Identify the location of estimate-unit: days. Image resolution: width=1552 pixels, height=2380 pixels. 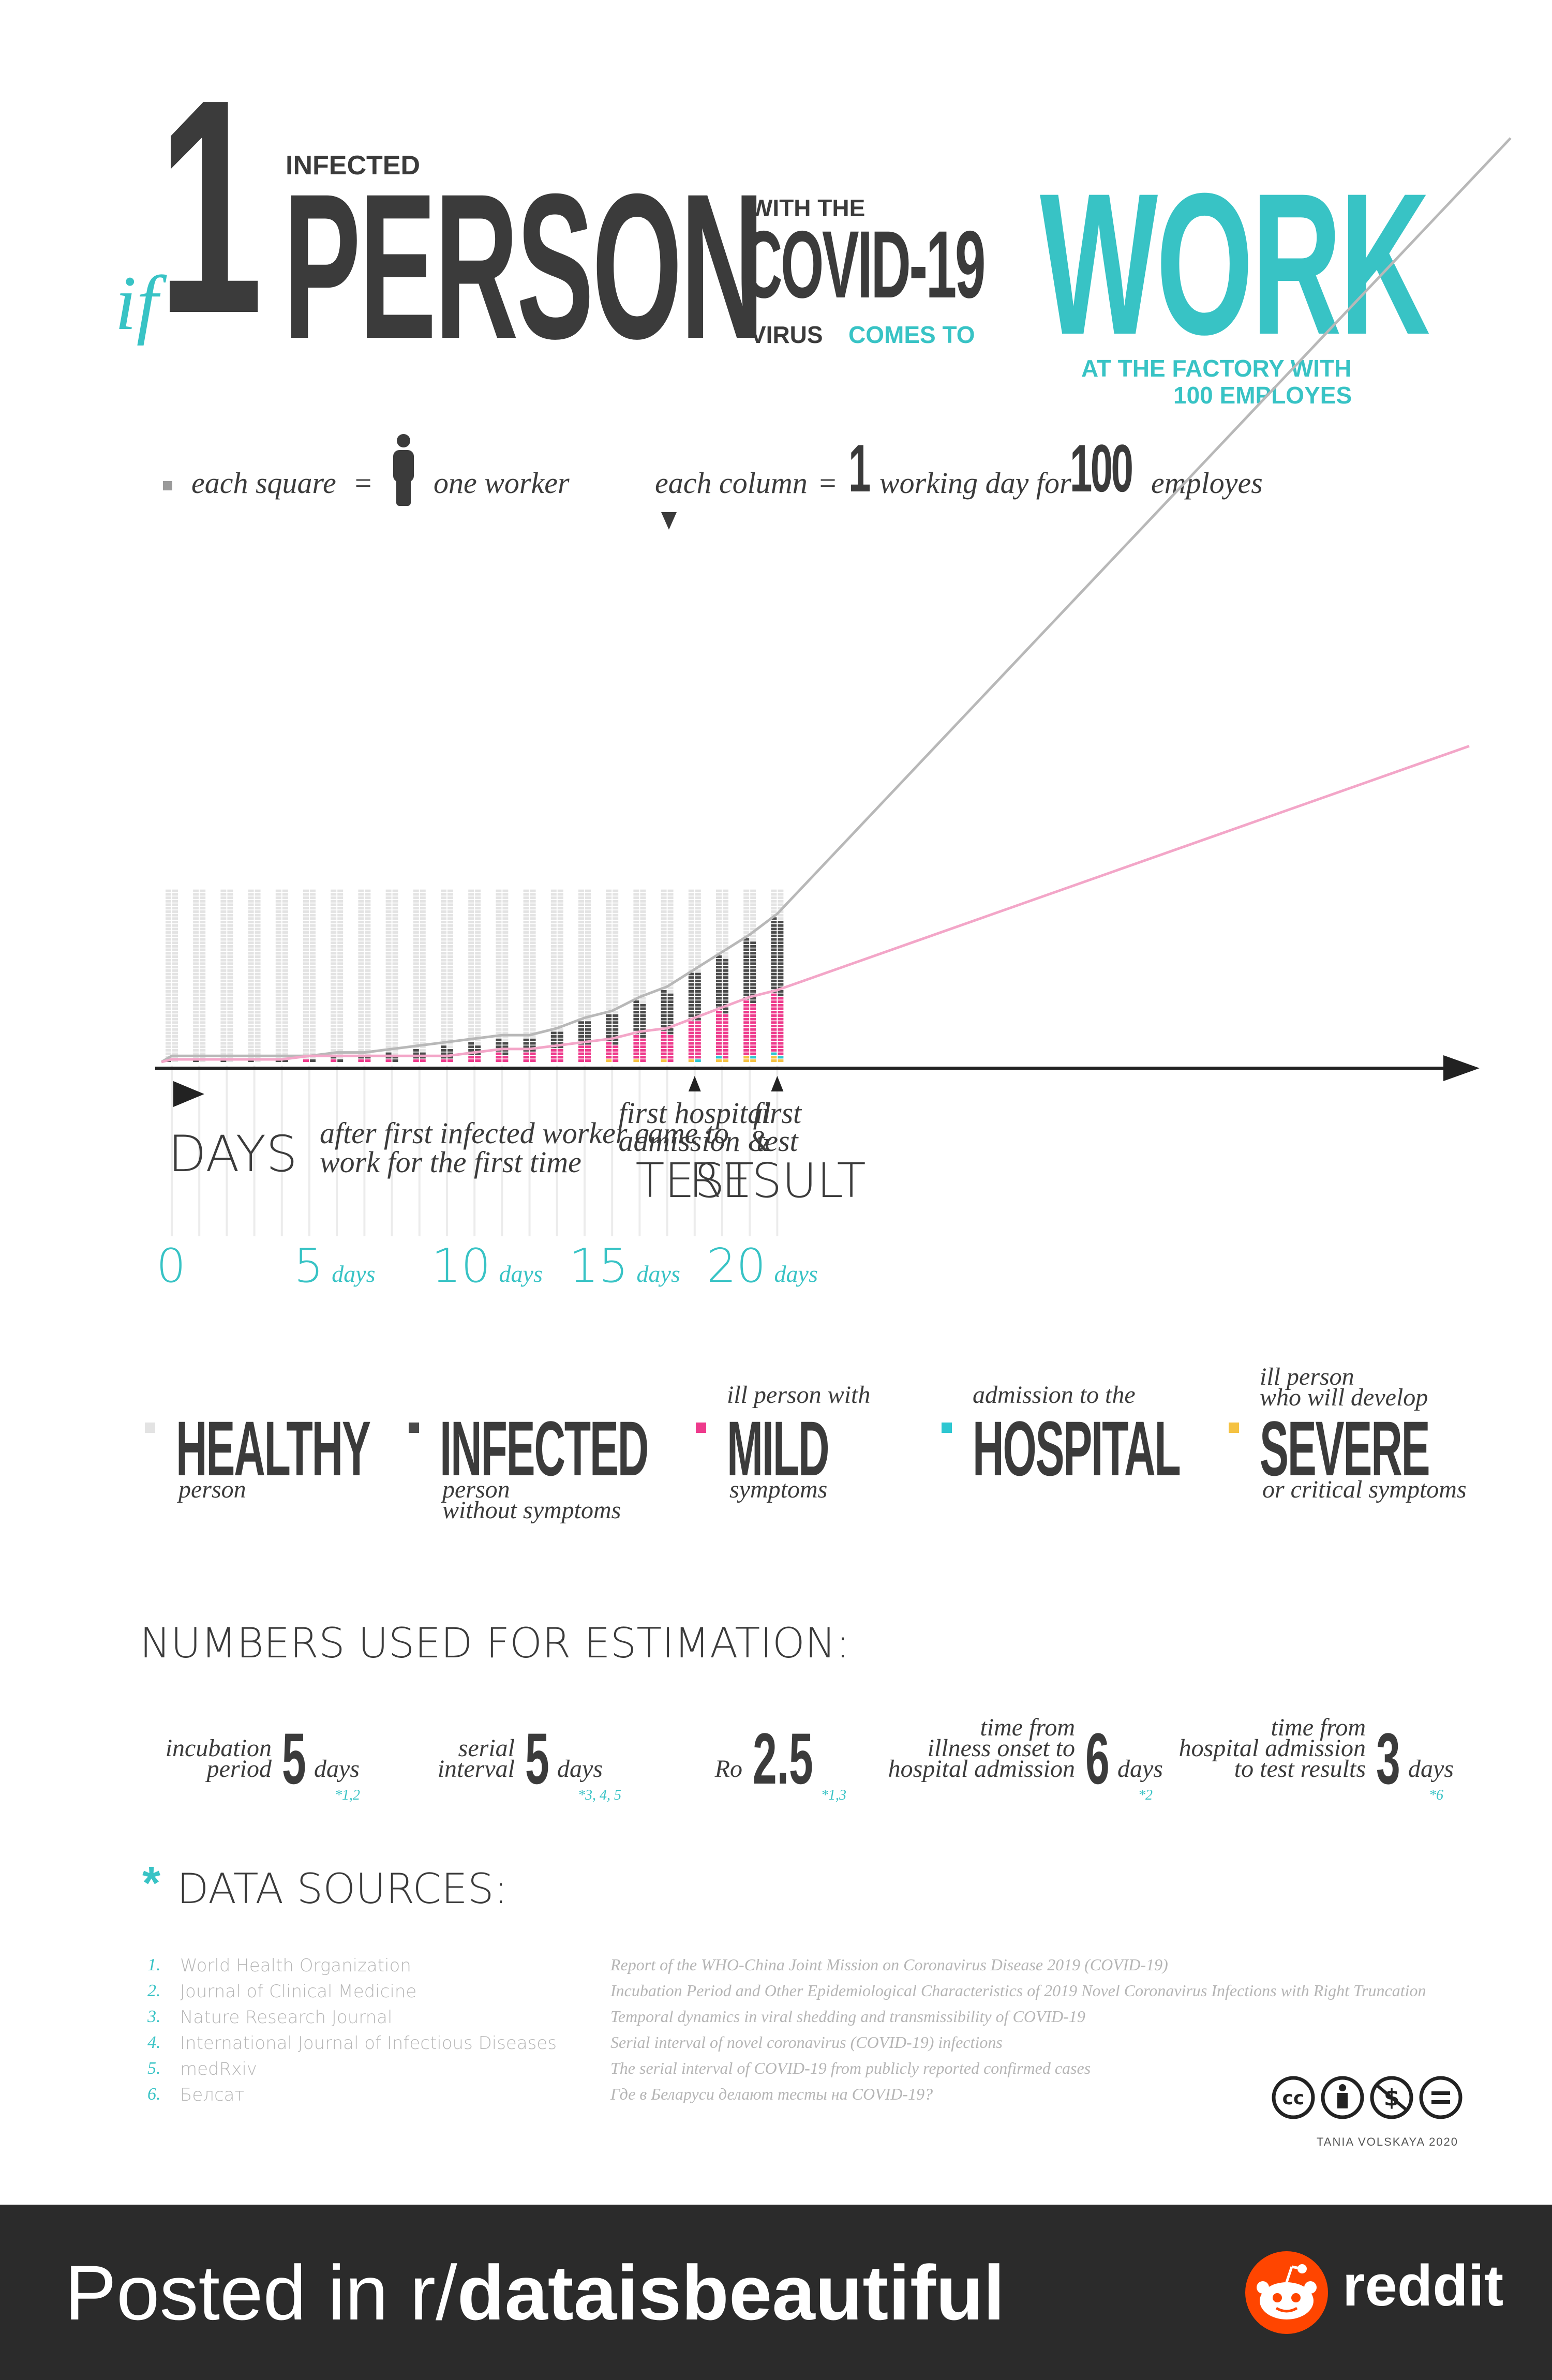
(1431, 1769).